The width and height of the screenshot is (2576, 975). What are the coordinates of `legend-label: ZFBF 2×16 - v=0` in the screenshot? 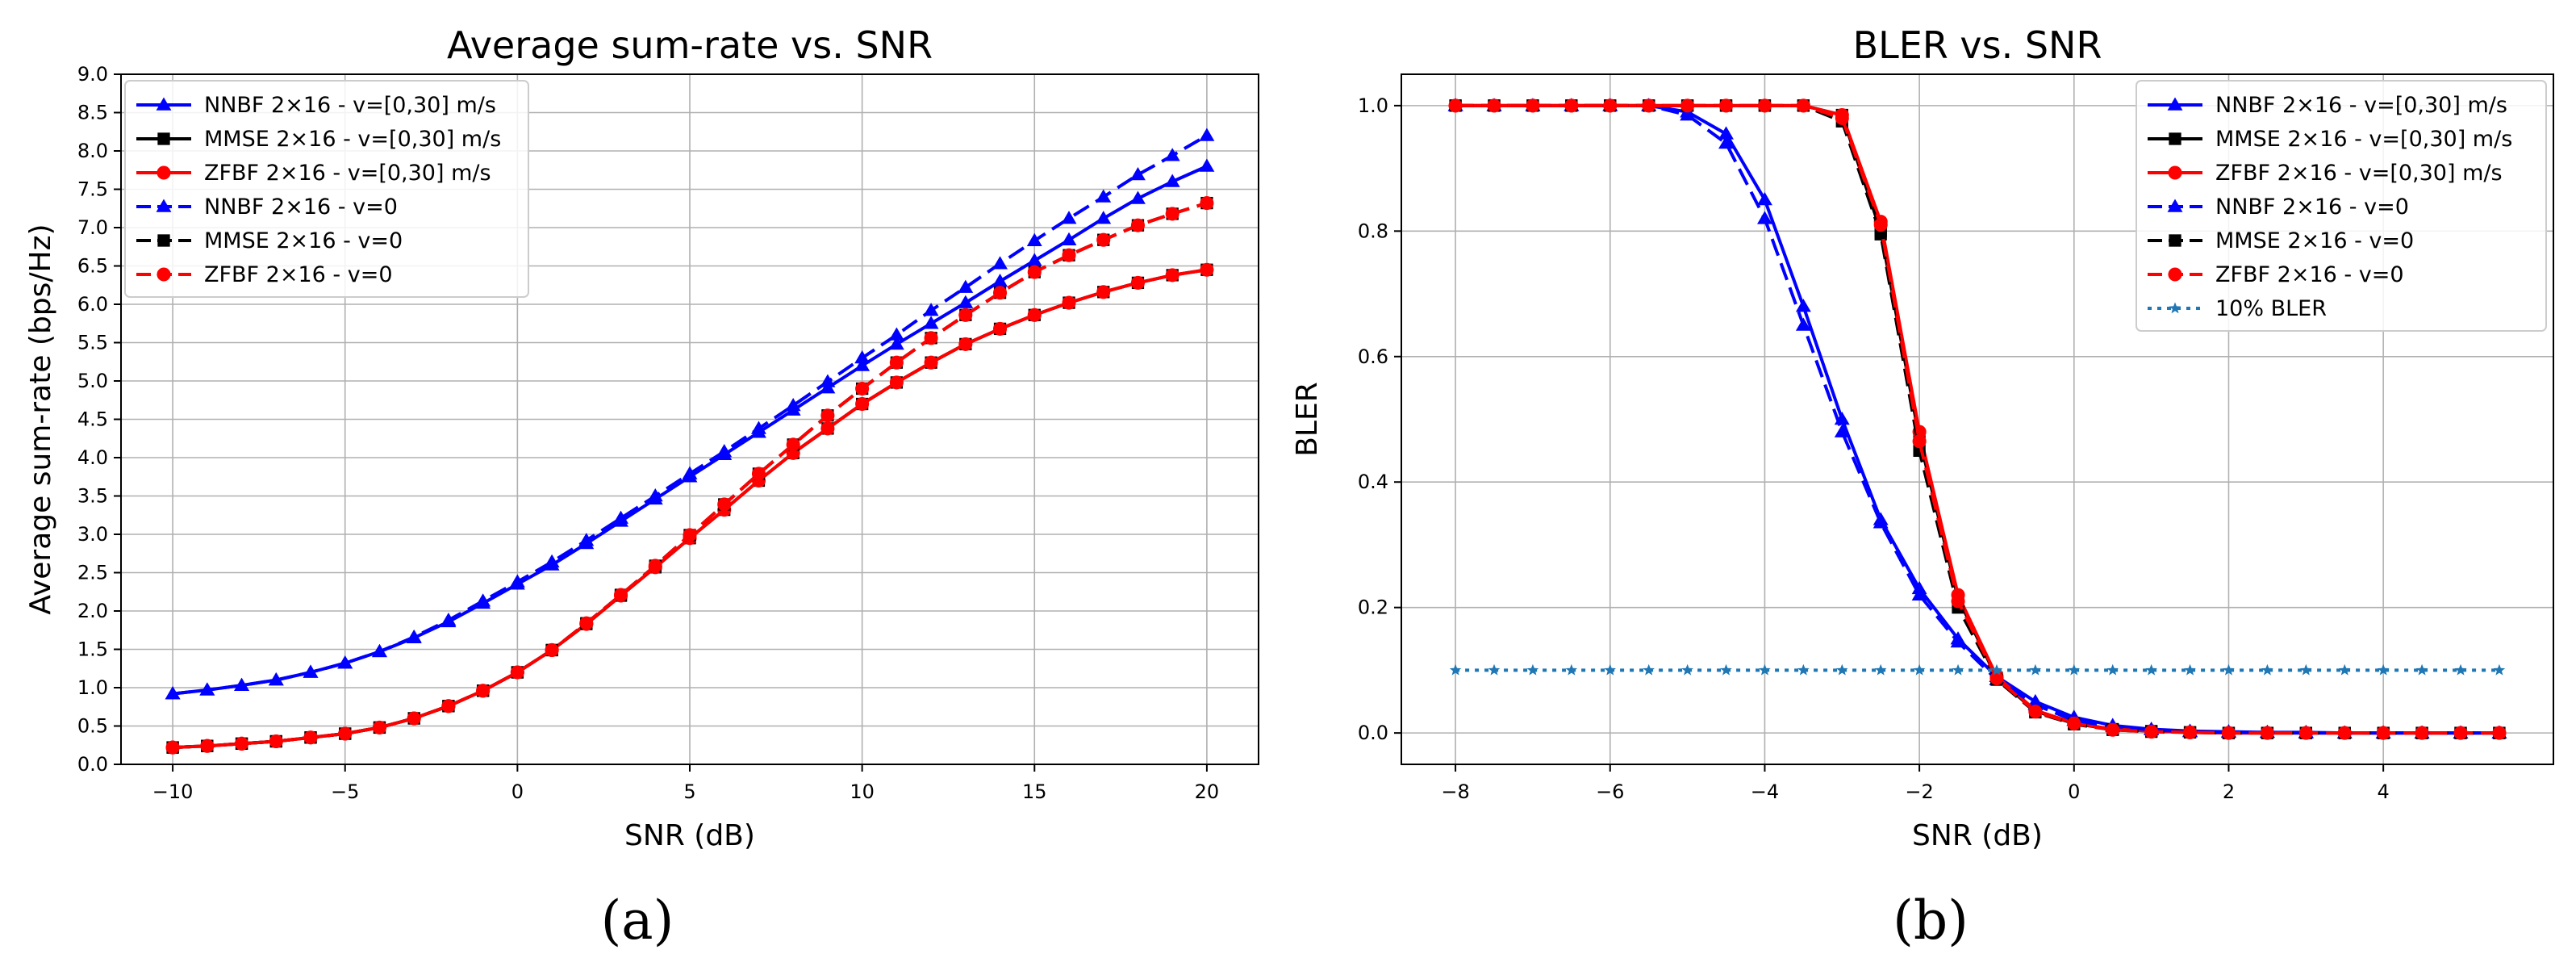 It's located at (298, 274).